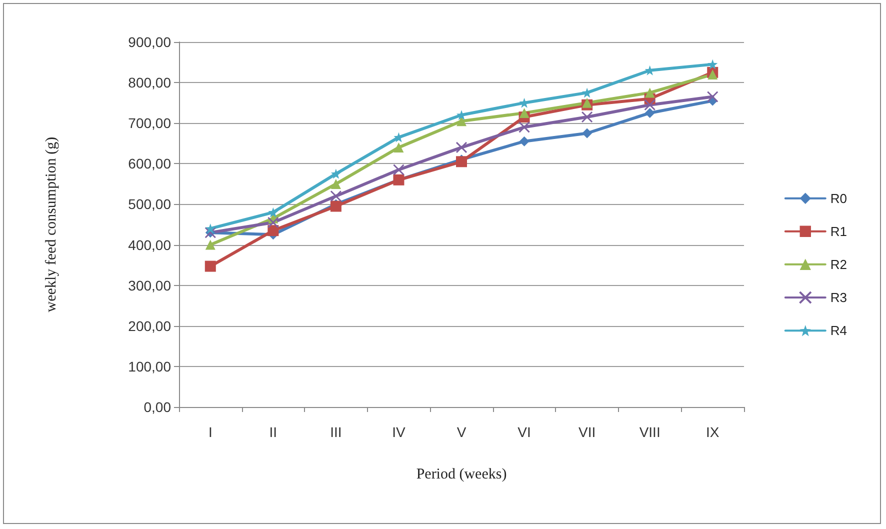  I want to click on legend-label: R1, so click(839, 231).